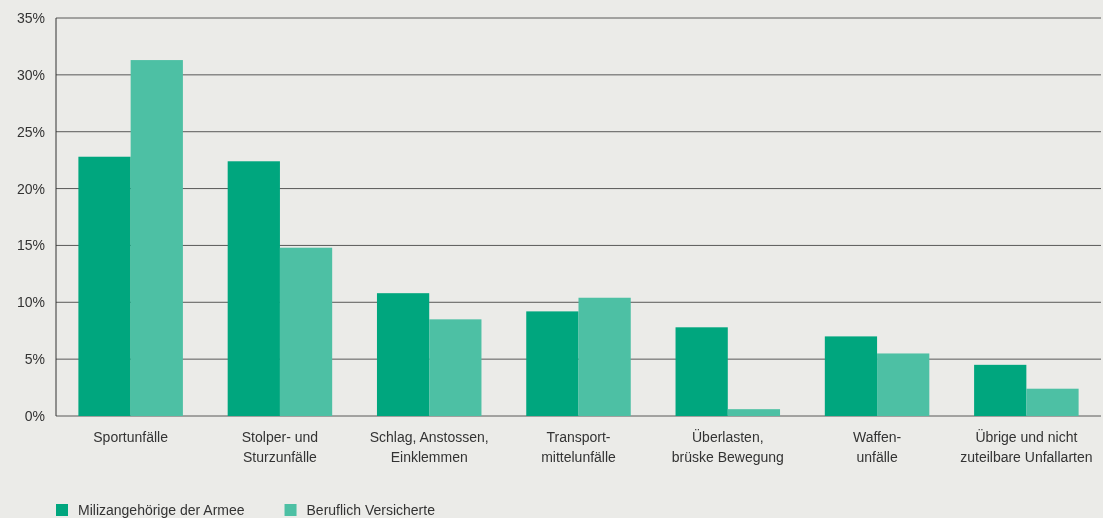  What do you see at coordinates (34, 359) in the screenshot?
I see `y-tick-label: 5%` at bounding box center [34, 359].